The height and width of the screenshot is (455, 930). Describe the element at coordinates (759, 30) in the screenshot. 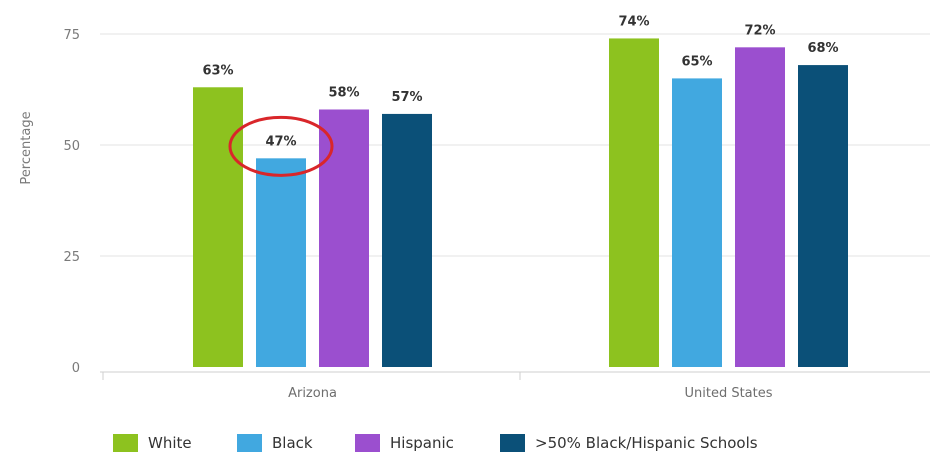

I see `data-label: 72%` at that location.